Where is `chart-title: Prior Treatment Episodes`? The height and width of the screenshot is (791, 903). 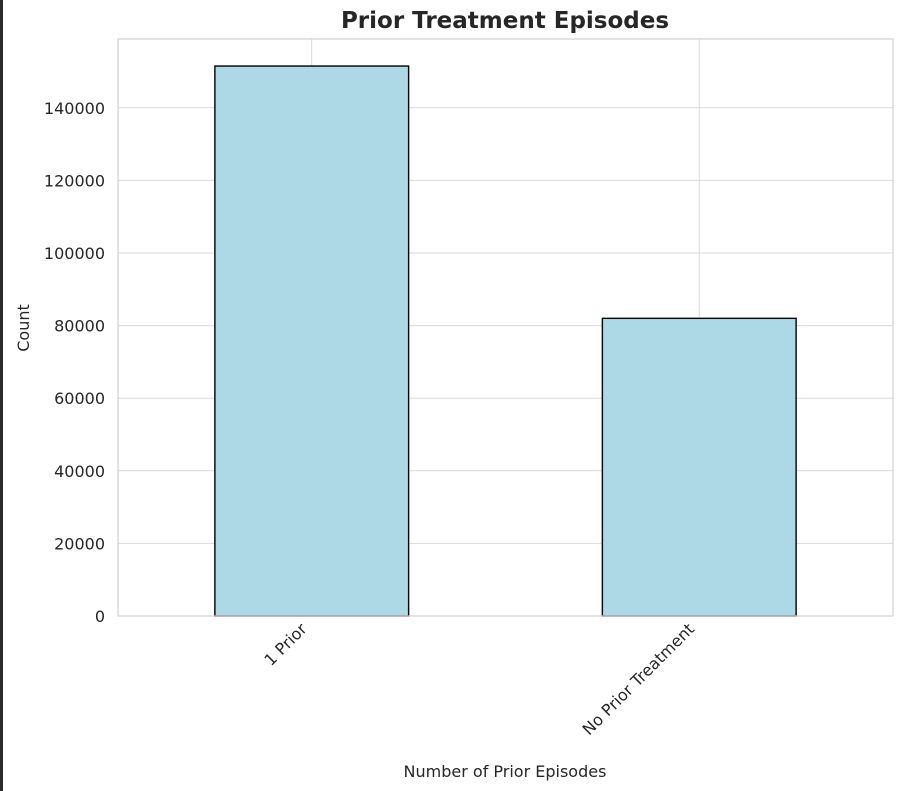
chart-title: Prior Treatment Episodes is located at coordinates (505, 21).